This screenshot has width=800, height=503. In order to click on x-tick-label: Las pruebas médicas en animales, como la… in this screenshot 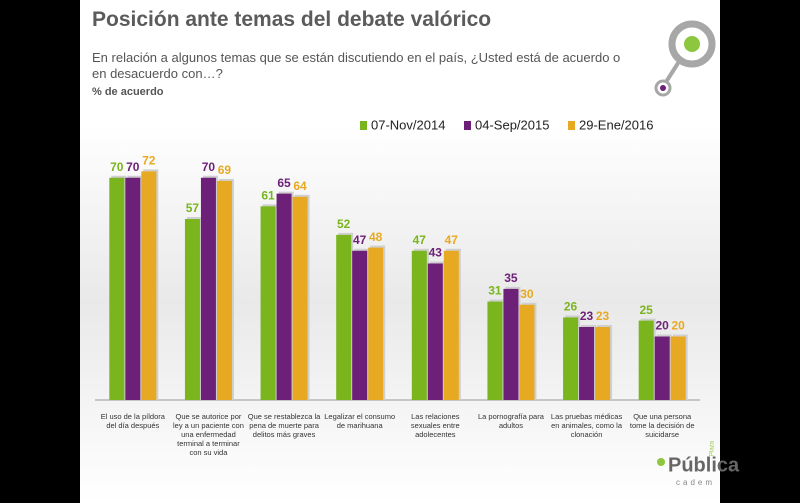, I will do `click(586, 425)`.